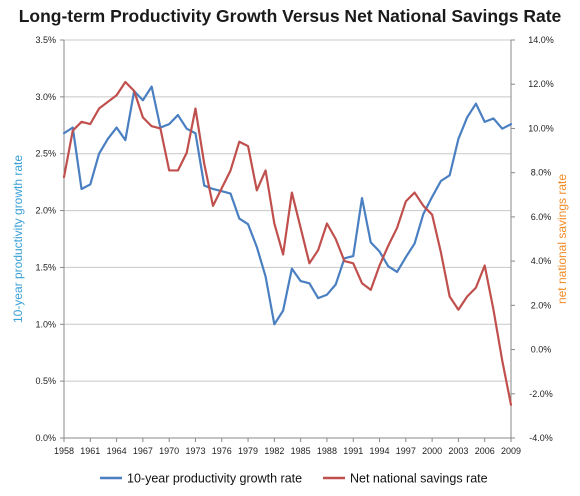  Describe the element at coordinates (541, 261) in the screenshot. I see `y-right-tick-label: 4.0%` at that location.